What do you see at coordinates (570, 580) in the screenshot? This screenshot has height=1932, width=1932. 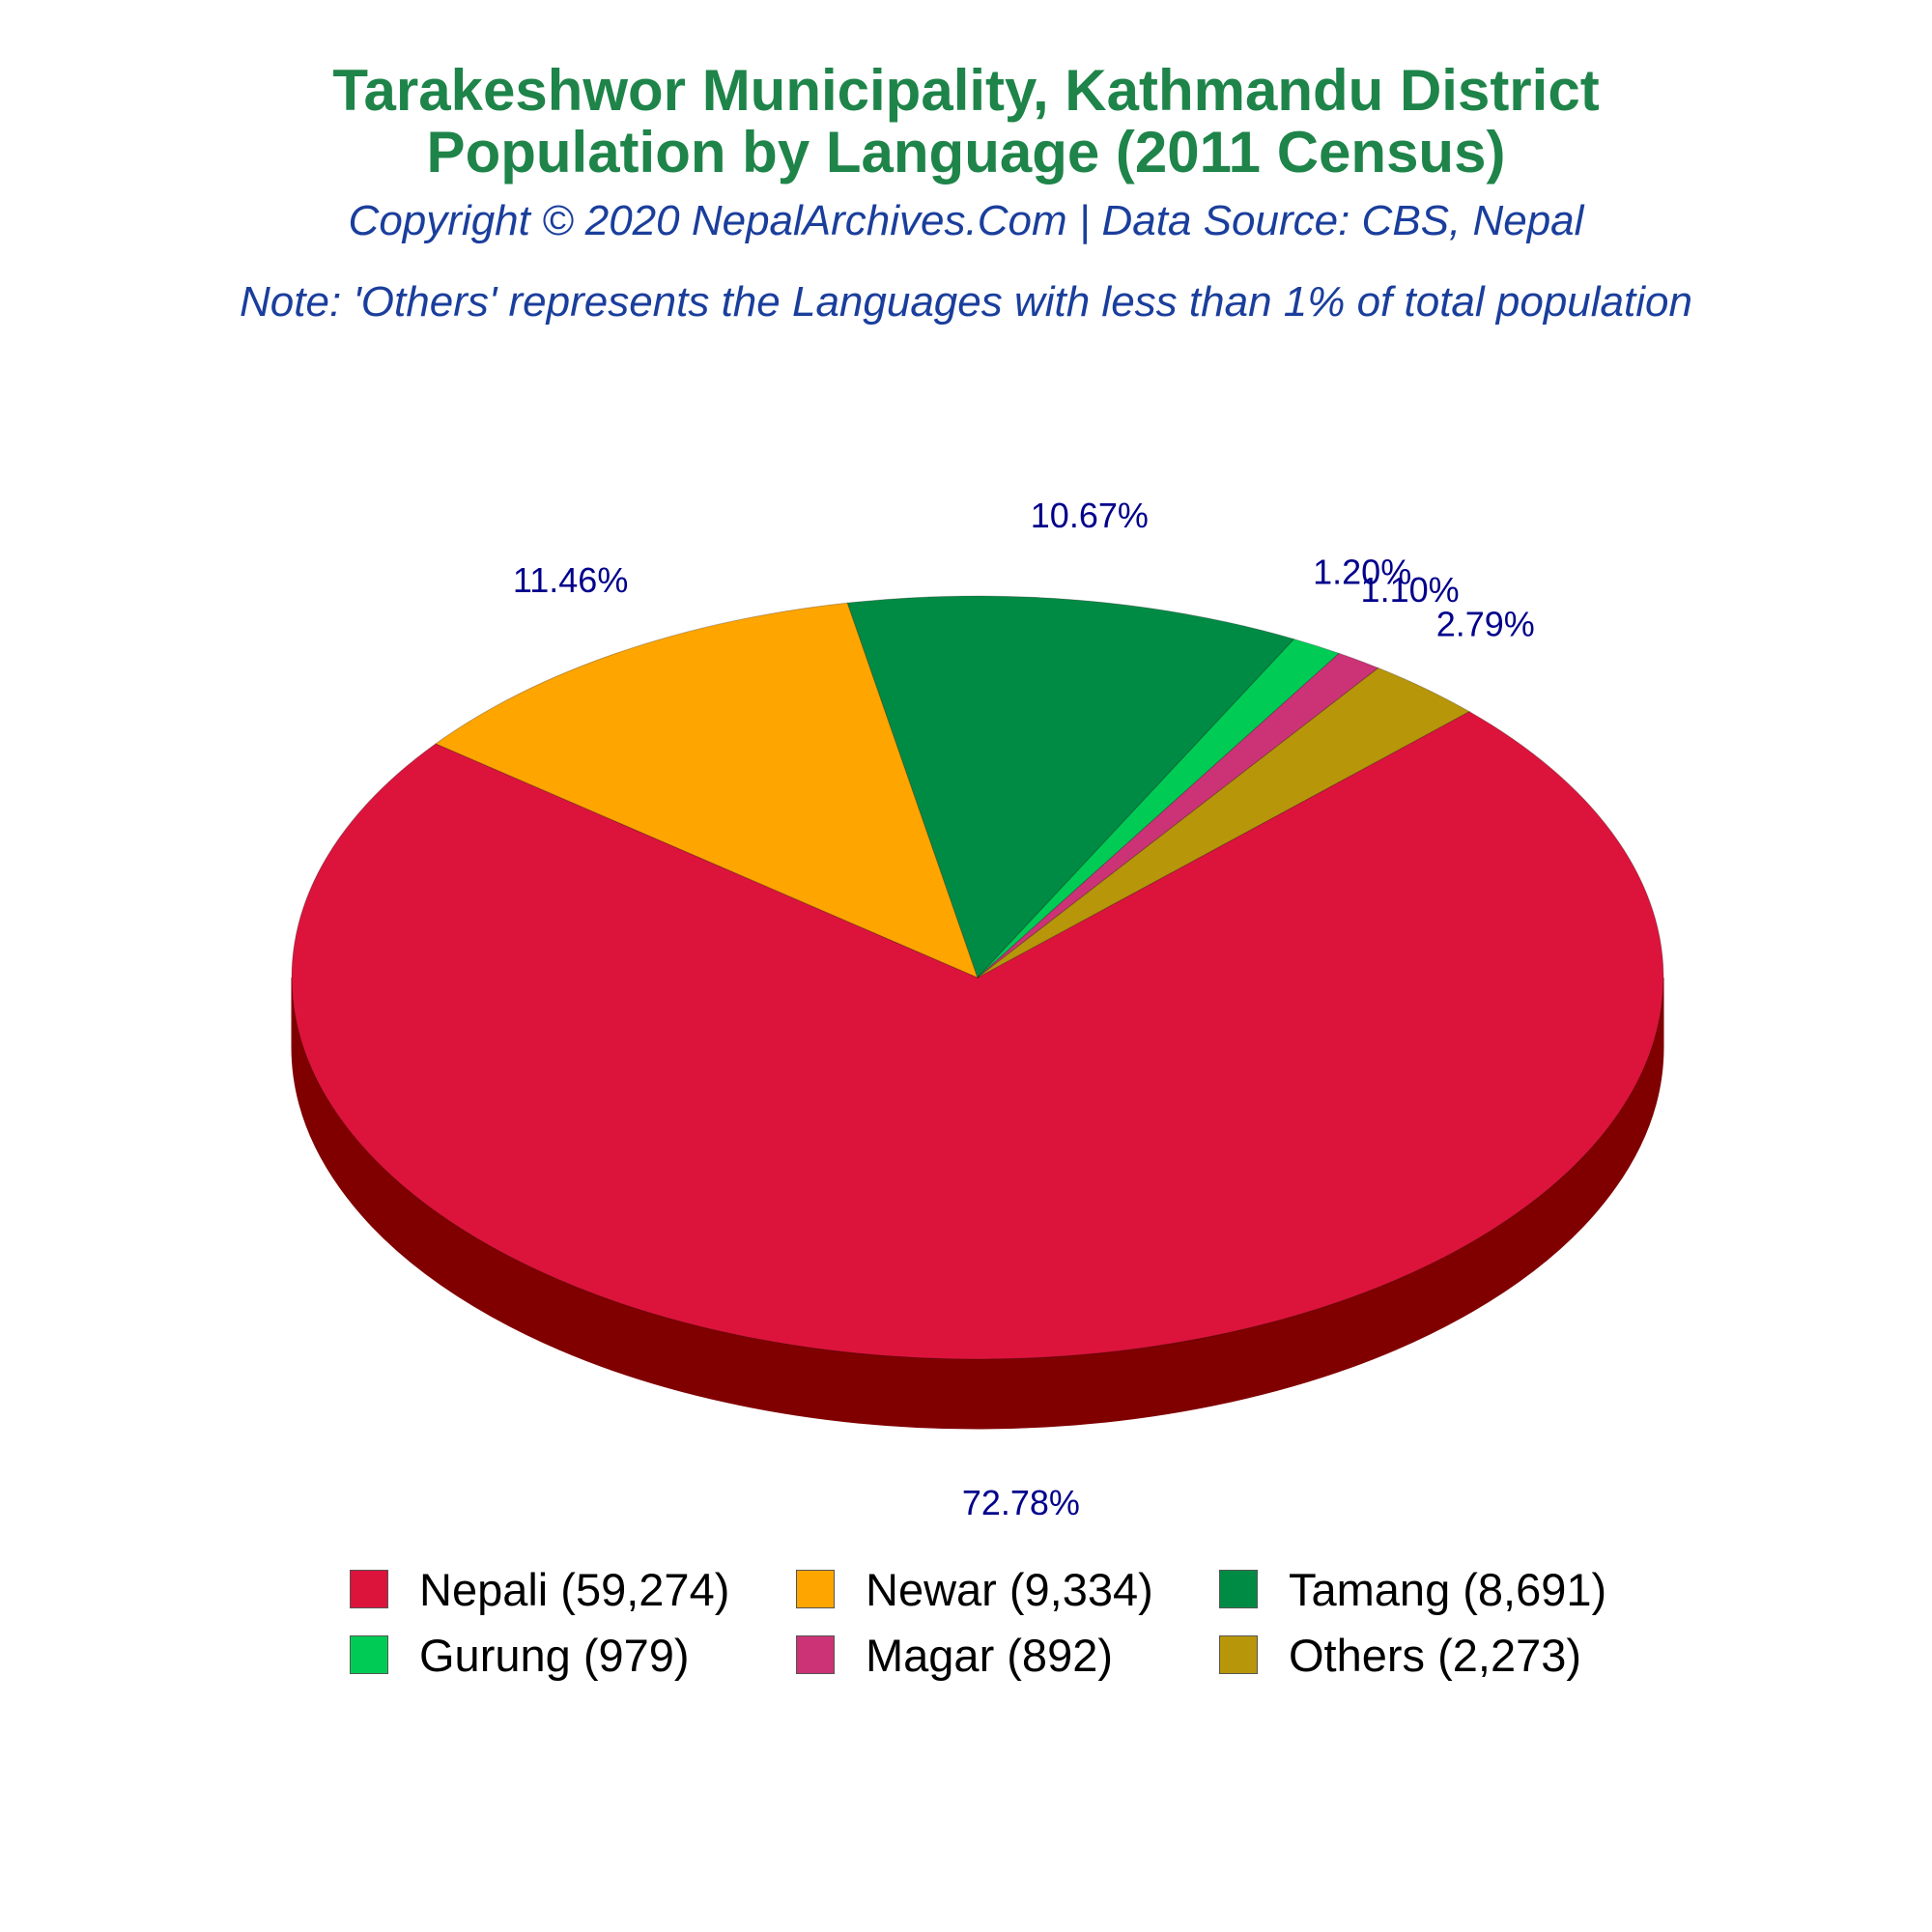 I see `pie-label-newar: 11.46%` at bounding box center [570, 580].